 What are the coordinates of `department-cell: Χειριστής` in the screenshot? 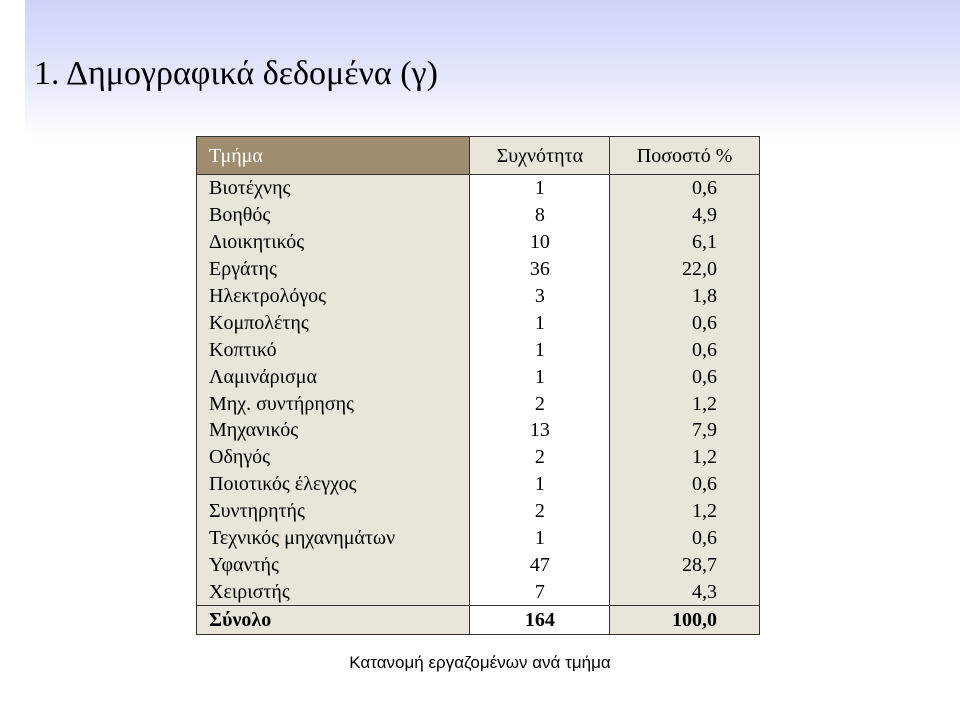 It's located at (333, 592).